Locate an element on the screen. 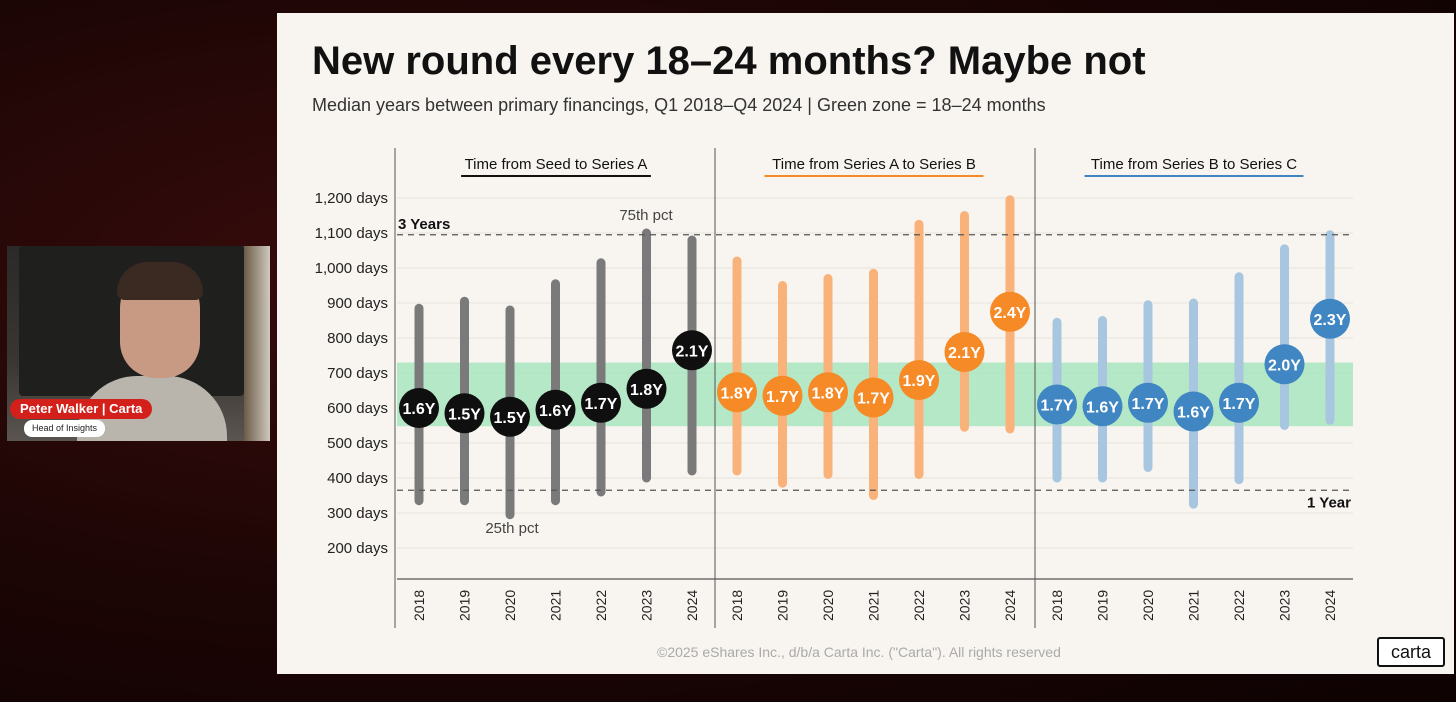  y-tick-label: 900 days is located at coordinates (357, 303).